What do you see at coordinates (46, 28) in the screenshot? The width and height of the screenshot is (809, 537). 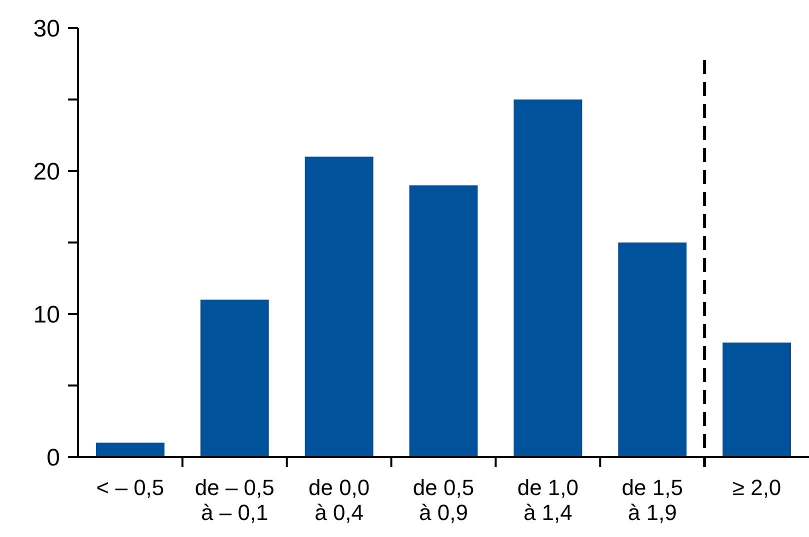 I see `y-tick-label: 30` at bounding box center [46, 28].